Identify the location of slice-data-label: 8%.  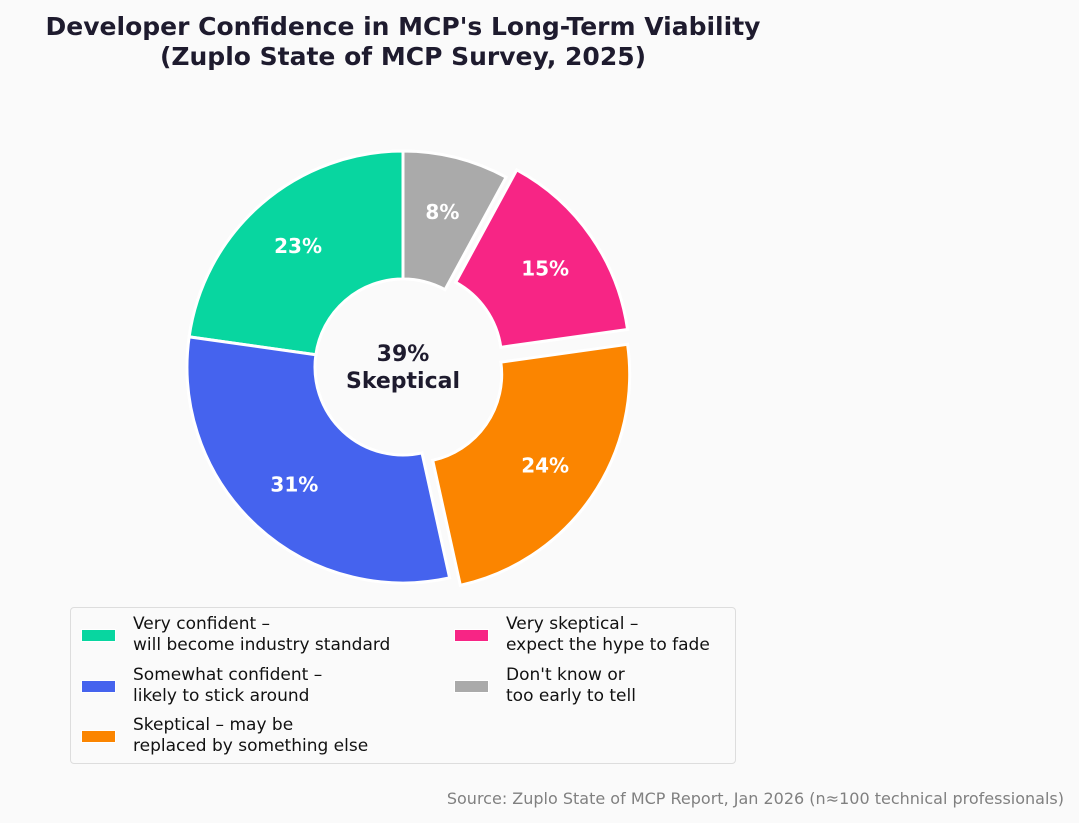
(442, 212).